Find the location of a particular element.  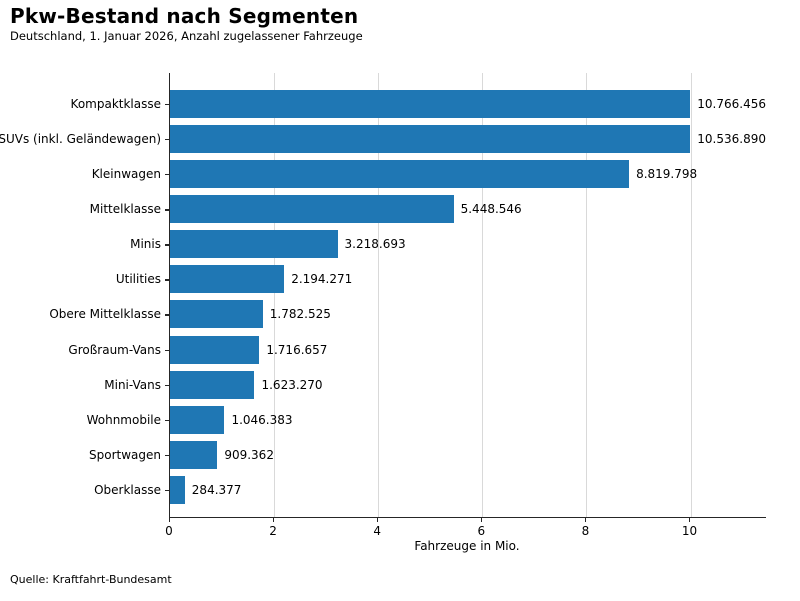

category-label: Oberklasse is located at coordinates (127, 489).